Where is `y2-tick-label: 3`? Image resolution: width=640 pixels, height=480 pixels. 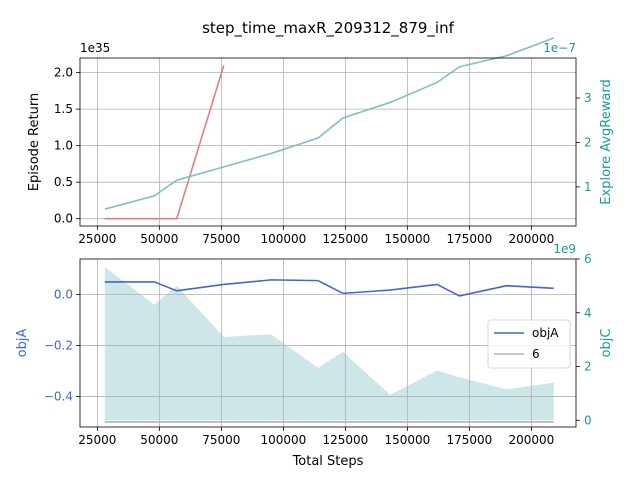
y2-tick-label: 3 is located at coordinates (588, 98).